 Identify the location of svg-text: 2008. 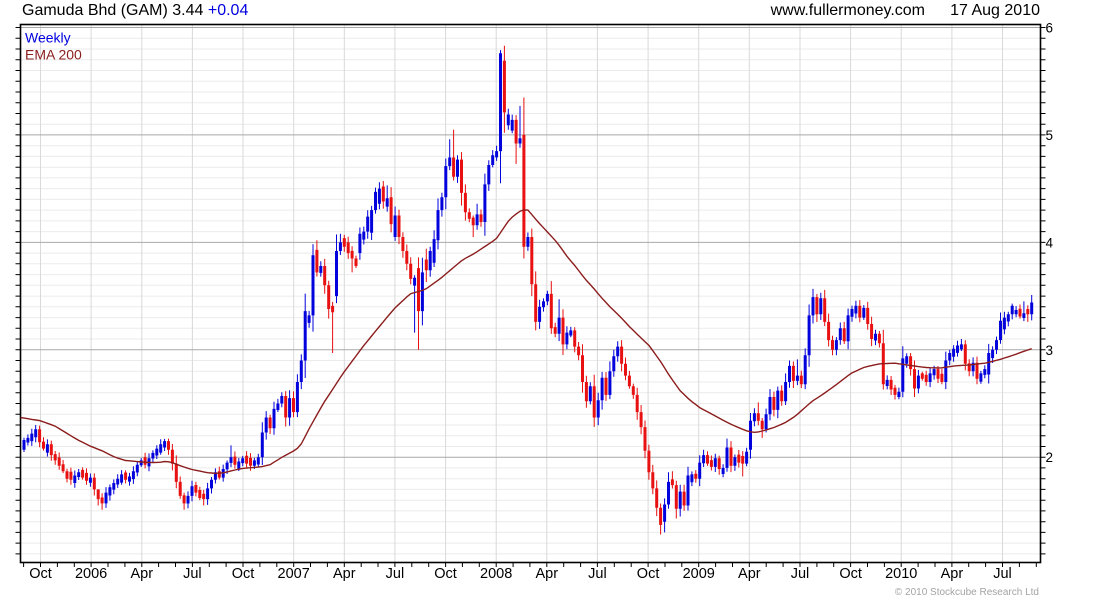
(496, 574).